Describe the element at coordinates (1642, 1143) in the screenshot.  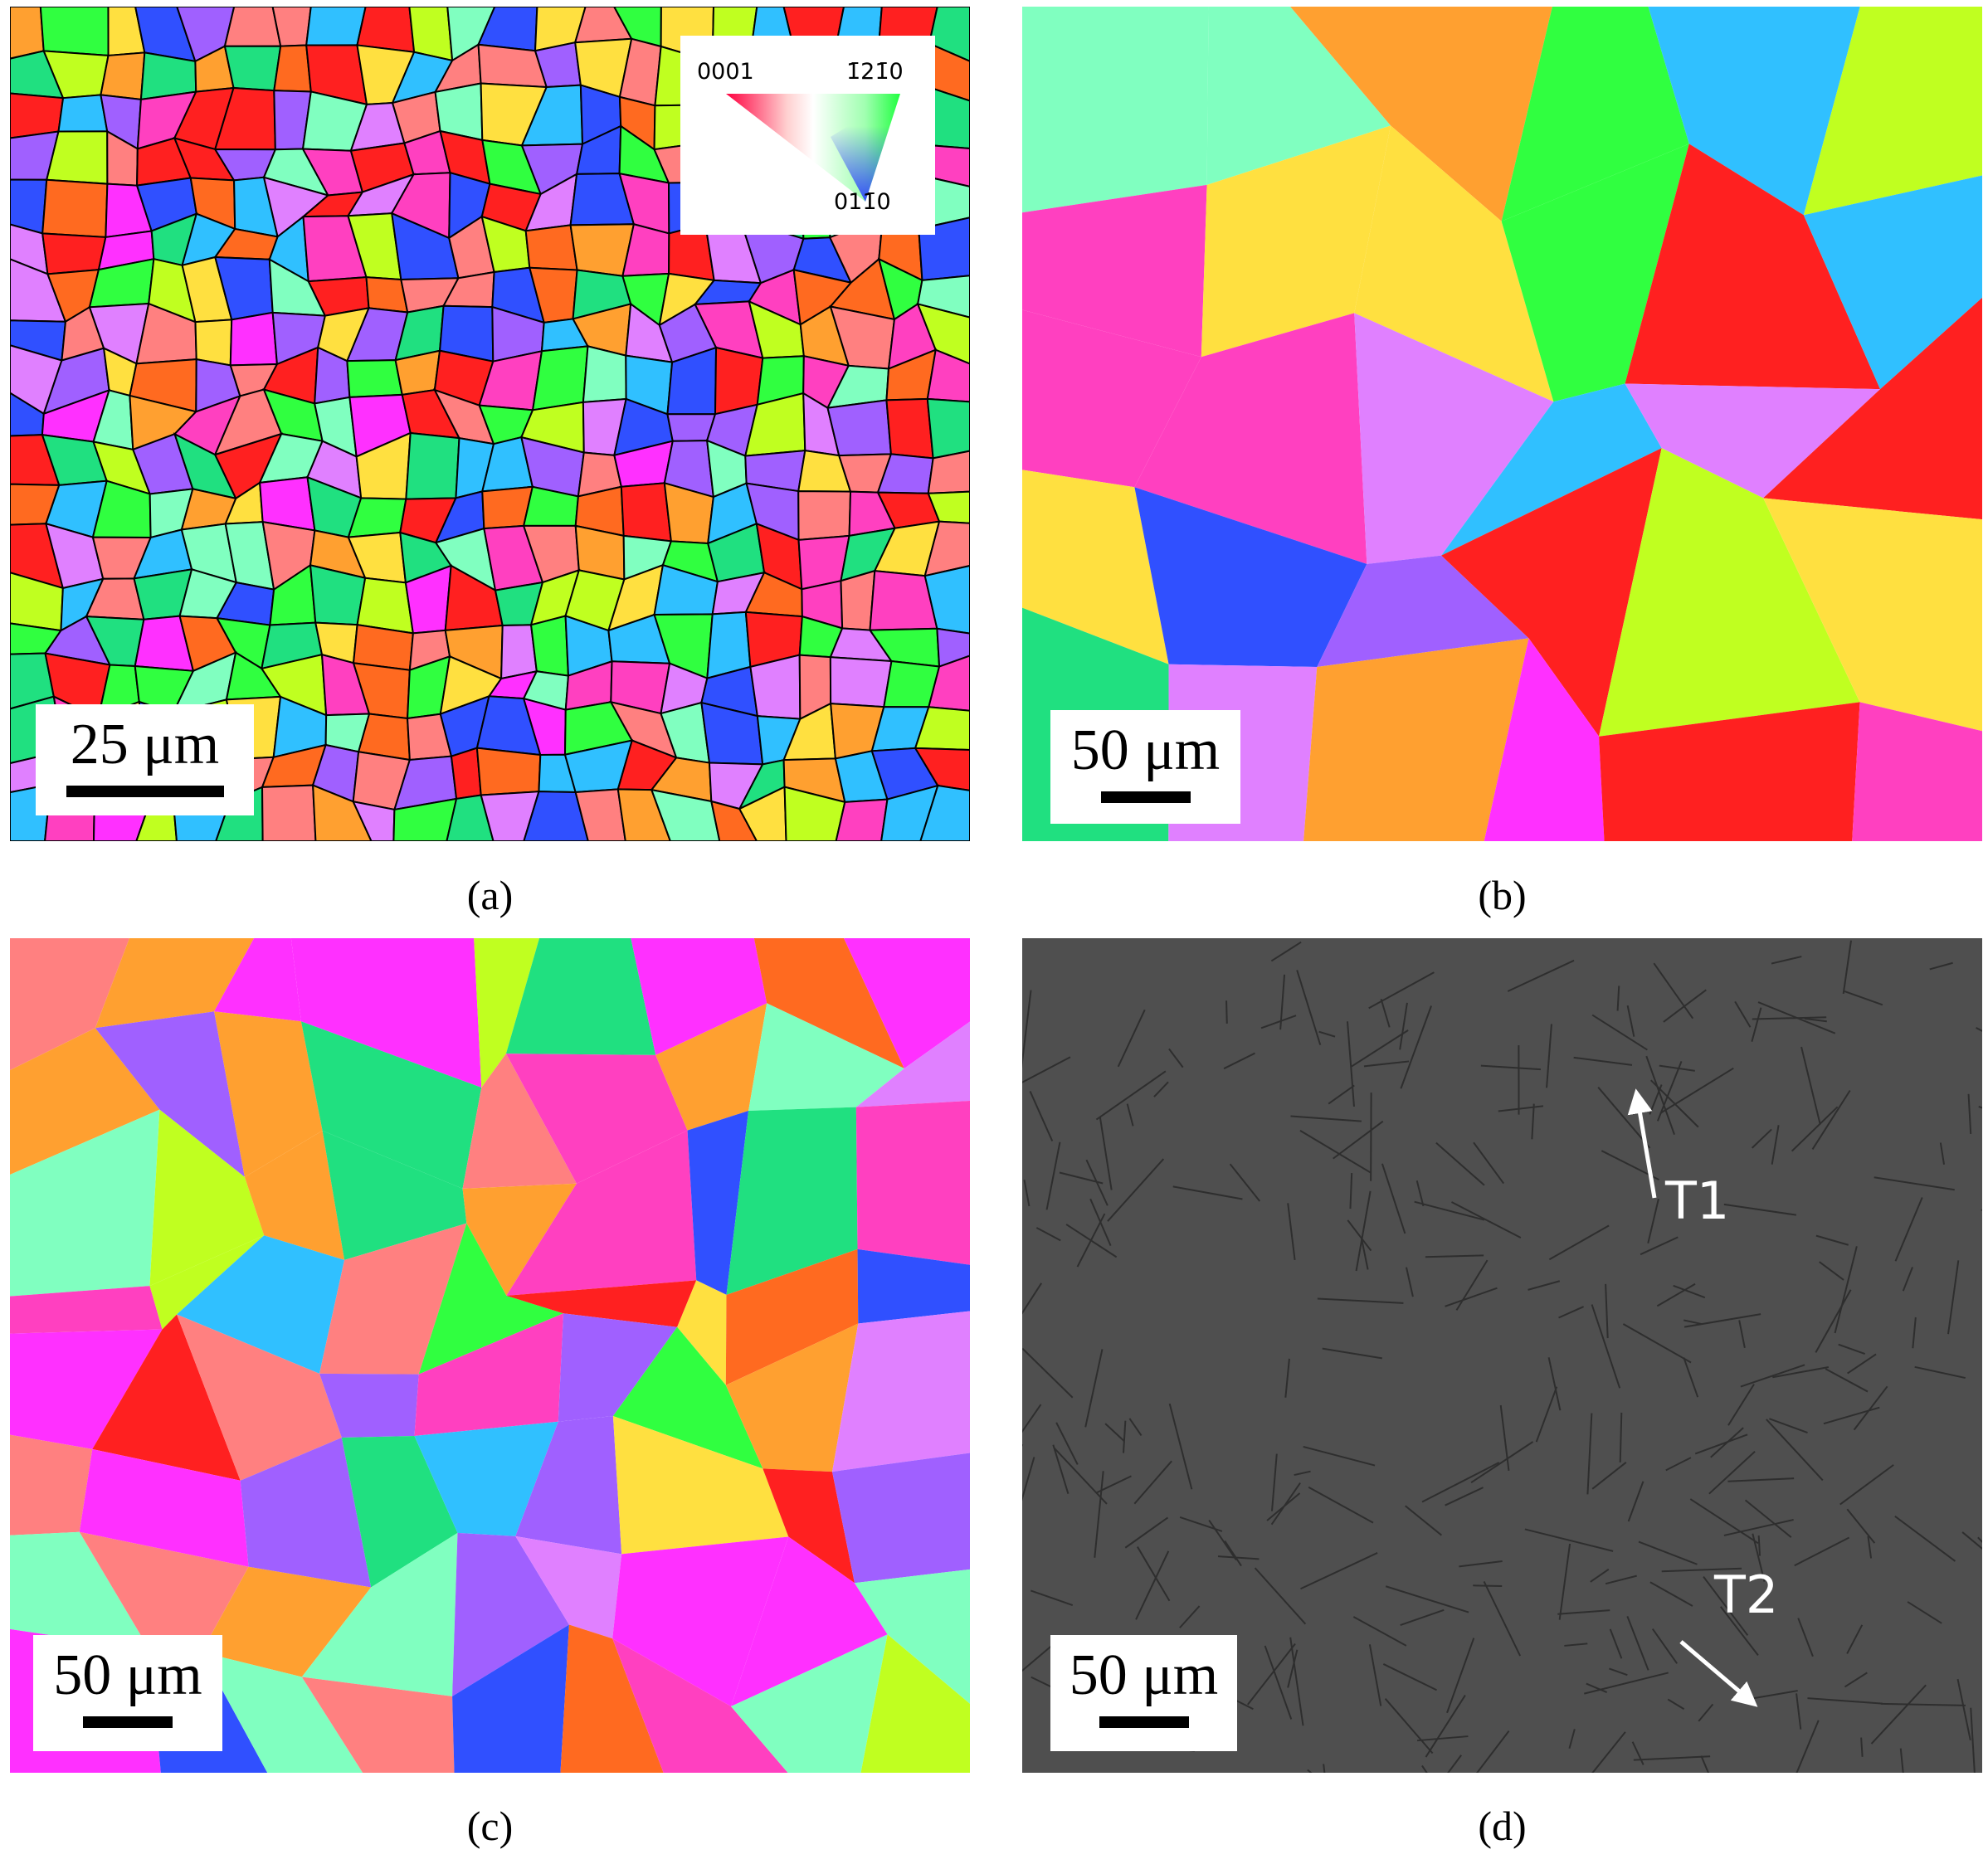
I see `arrow` at that location.